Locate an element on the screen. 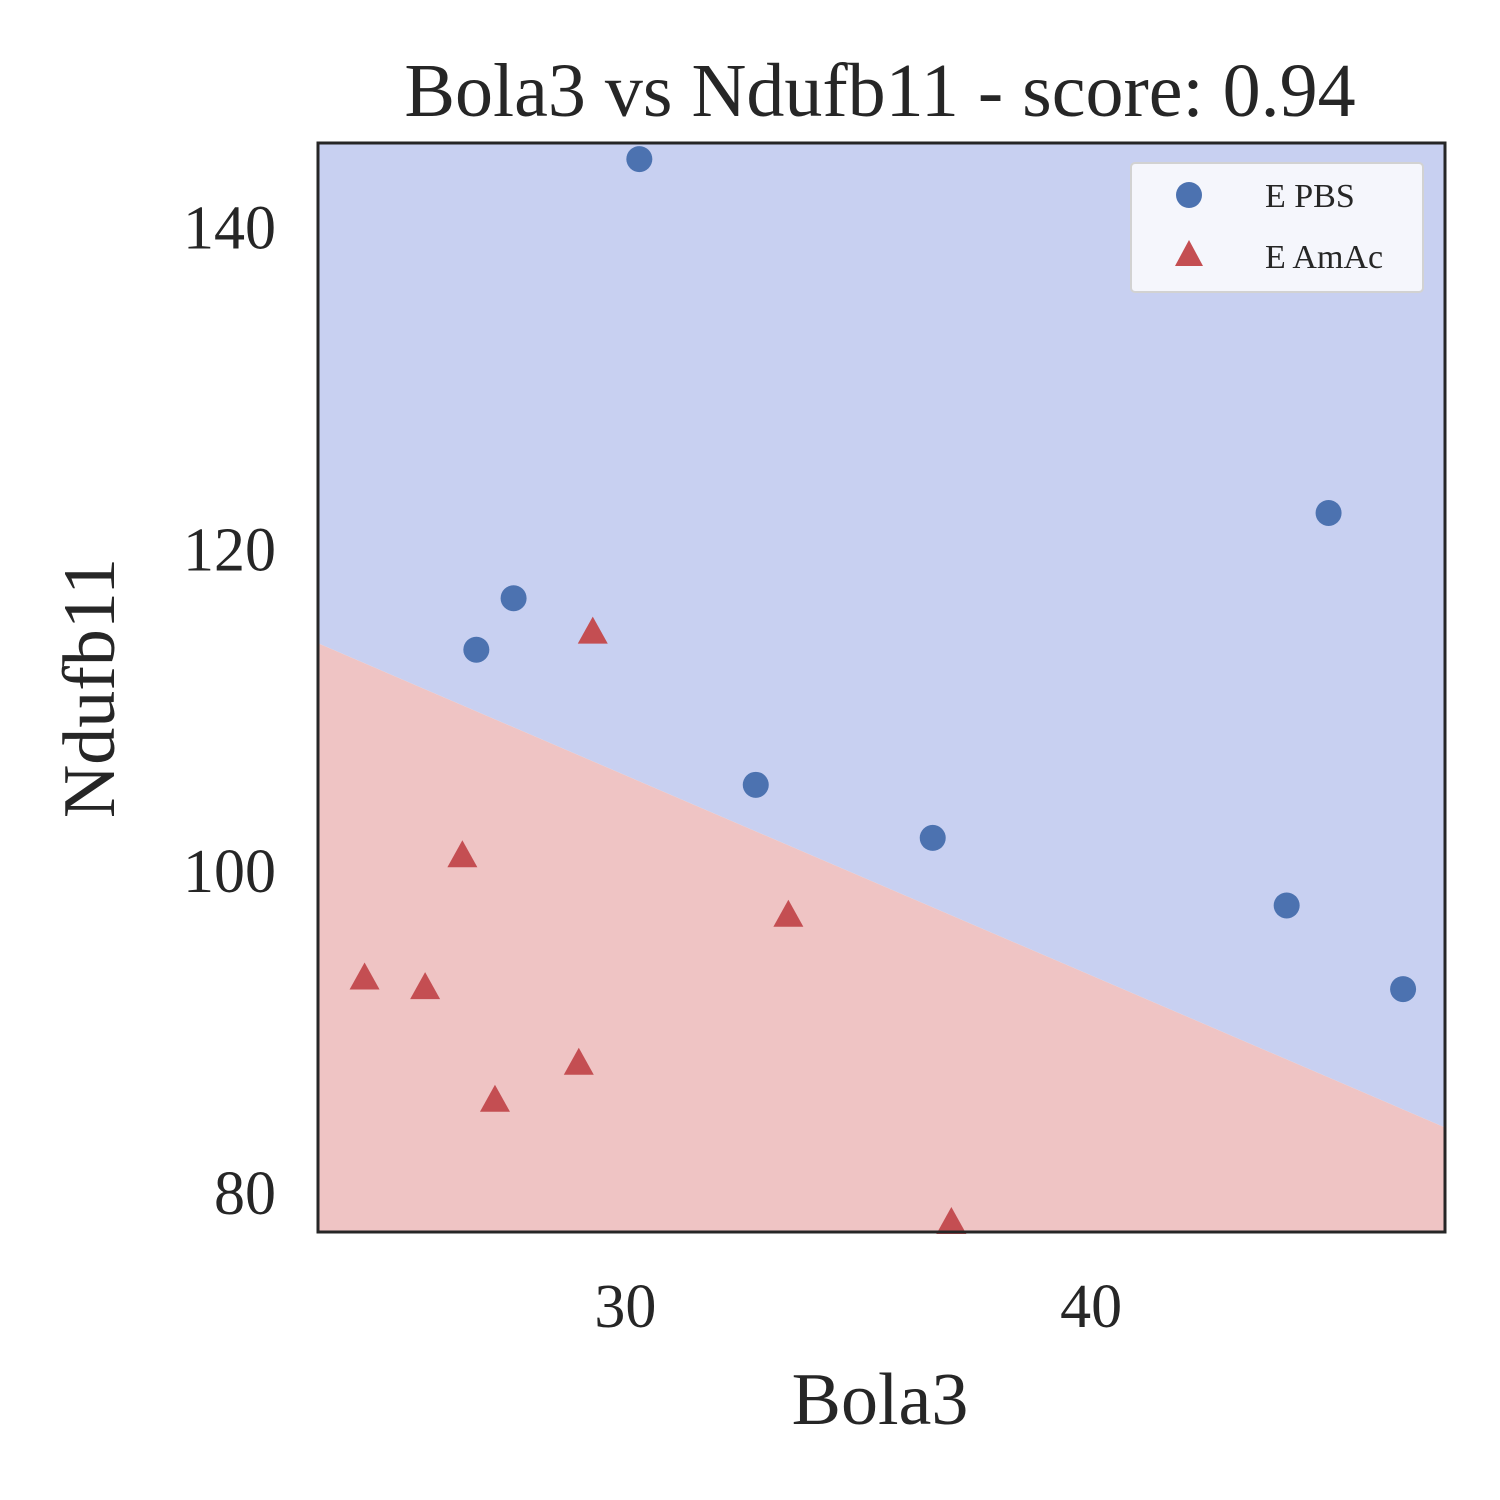 This screenshot has width=1500, height=1500. legend-box is located at coordinates (1277, 227).